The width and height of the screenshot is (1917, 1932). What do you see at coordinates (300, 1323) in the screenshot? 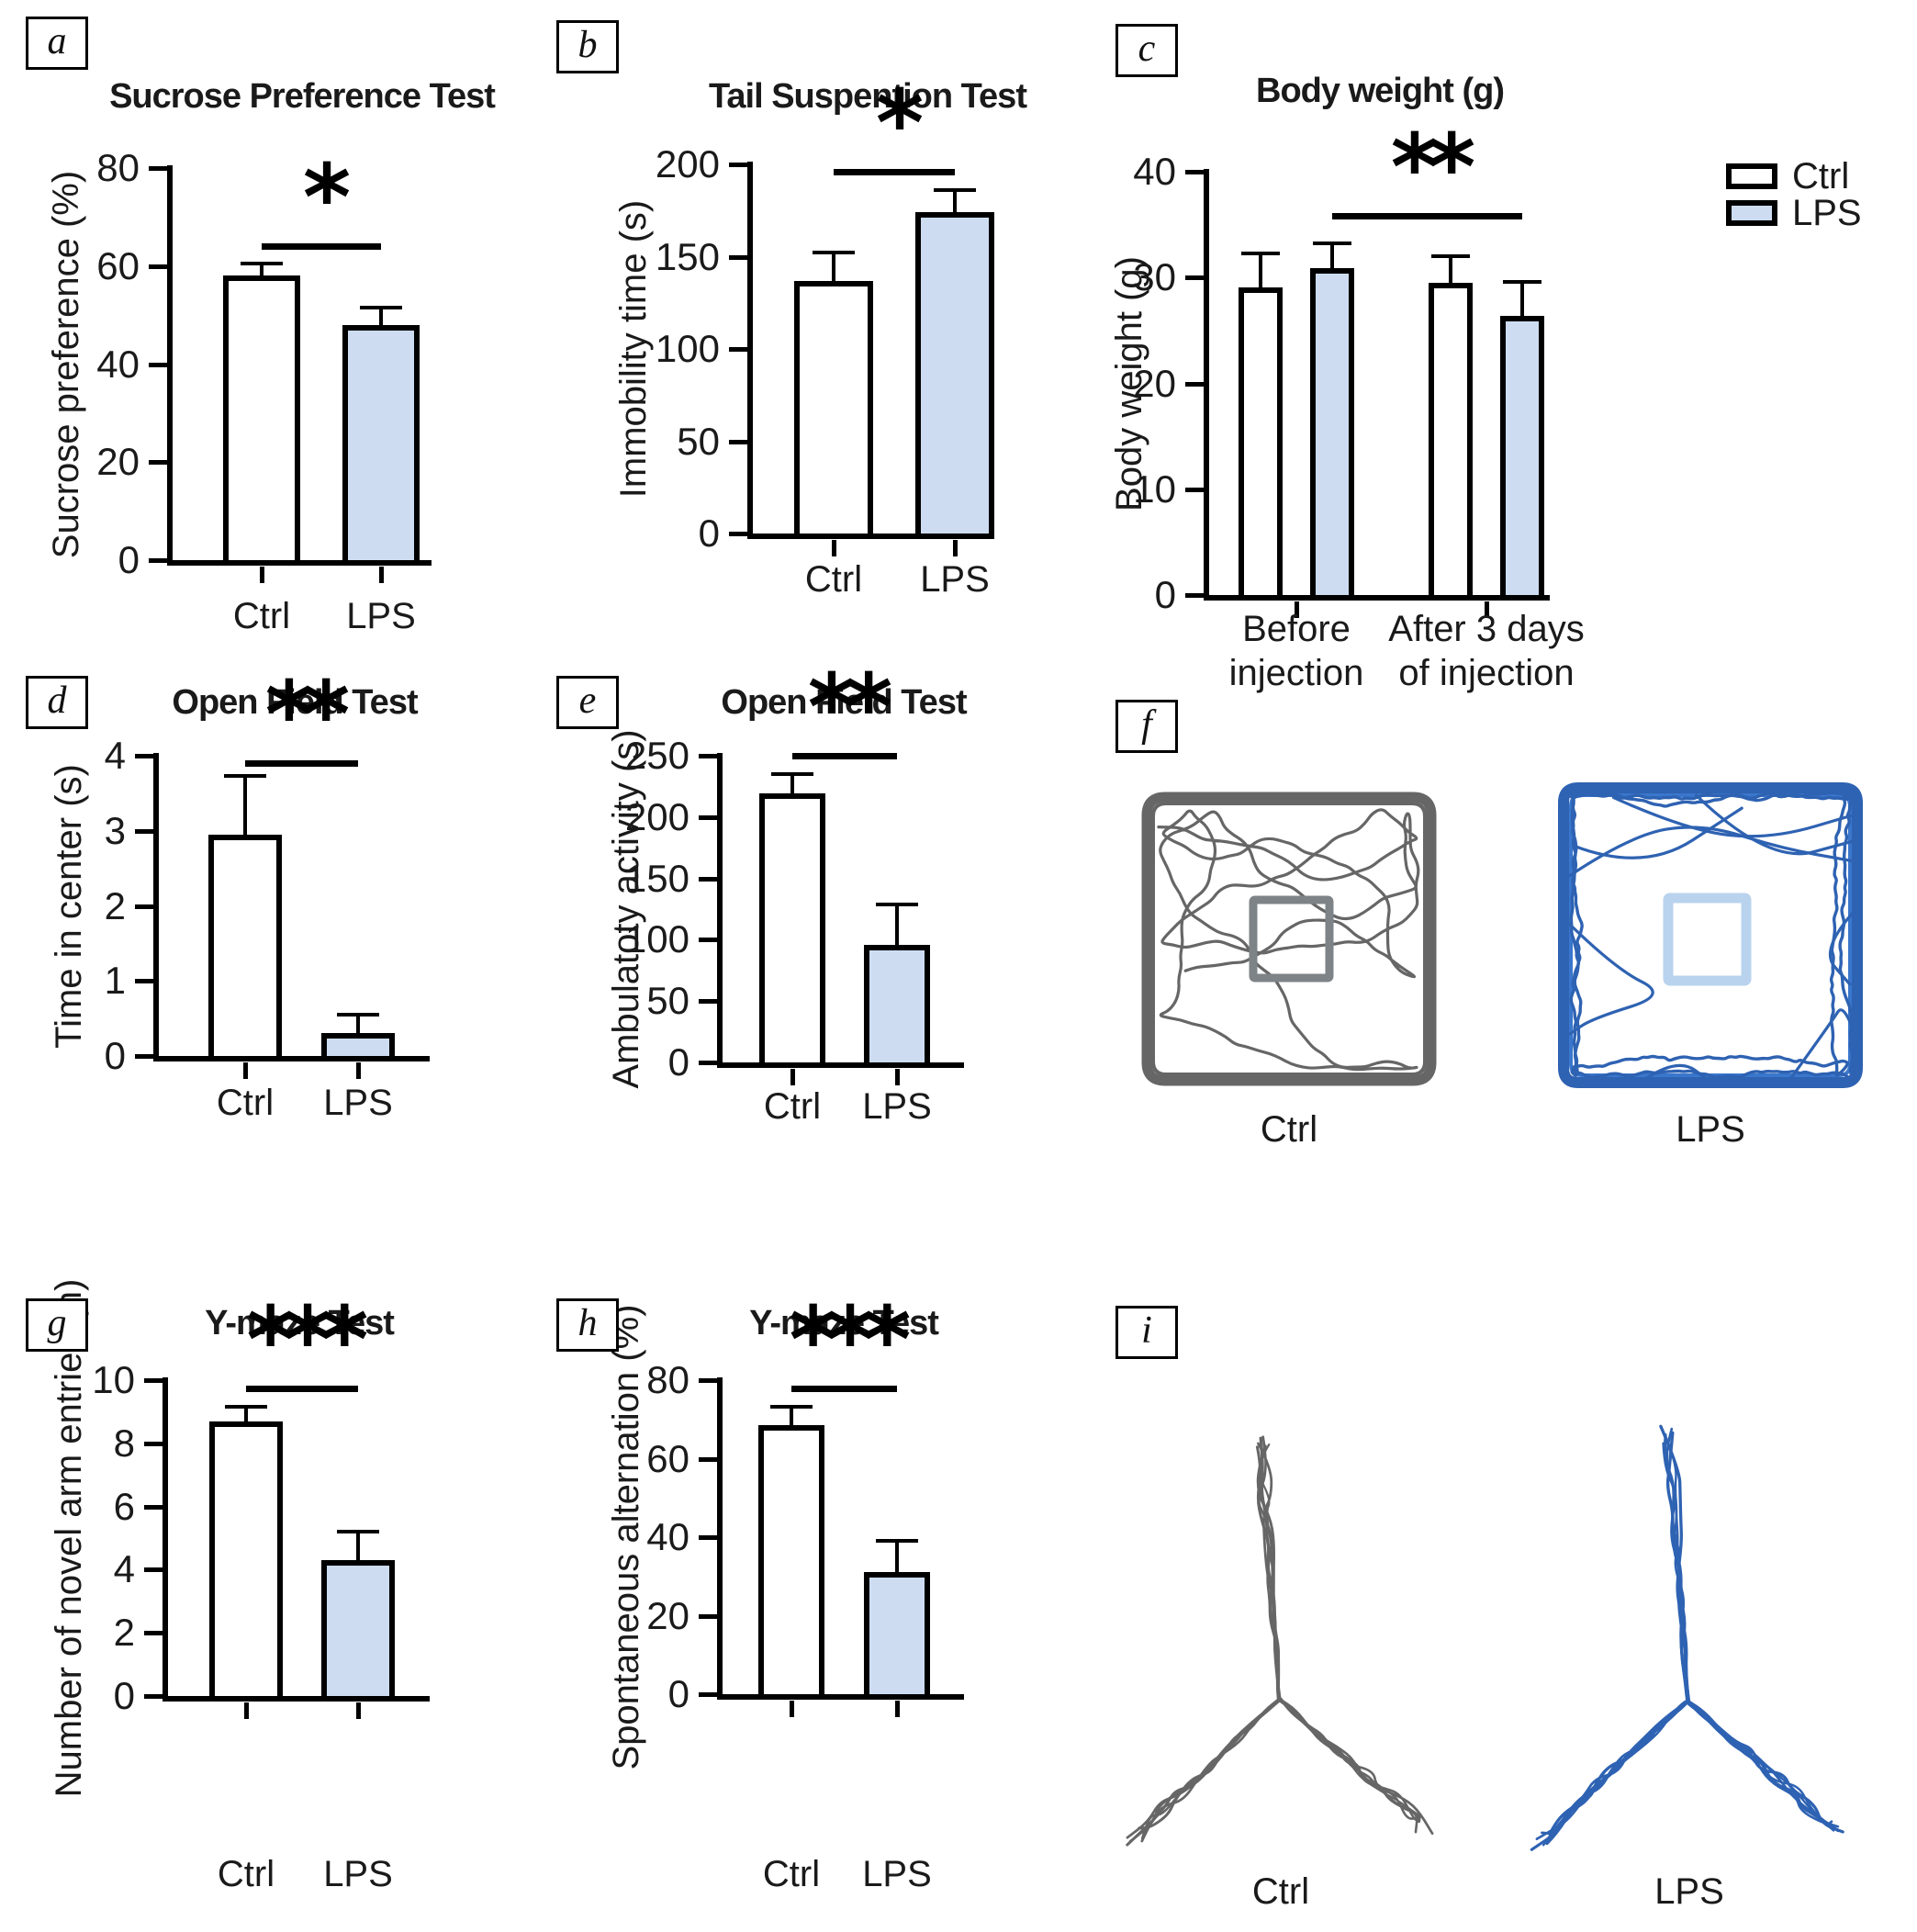
I see `chart-title: Y-maze Test` at bounding box center [300, 1323].